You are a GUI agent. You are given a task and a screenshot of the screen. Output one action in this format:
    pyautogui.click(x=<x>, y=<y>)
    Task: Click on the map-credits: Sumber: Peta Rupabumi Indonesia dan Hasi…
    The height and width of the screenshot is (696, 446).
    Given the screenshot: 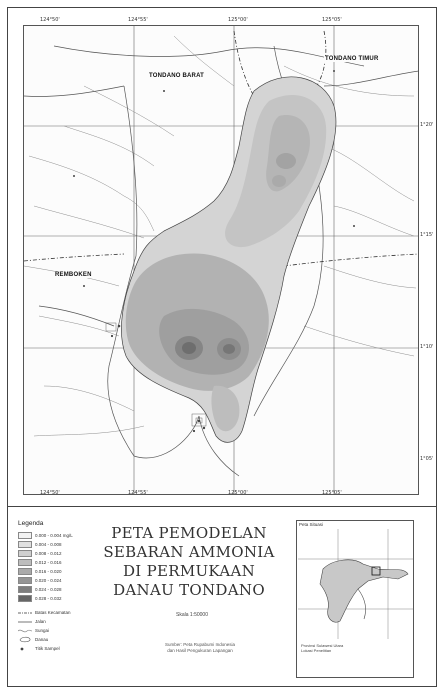 What is the action you would take?
    pyautogui.click(x=200, y=648)
    